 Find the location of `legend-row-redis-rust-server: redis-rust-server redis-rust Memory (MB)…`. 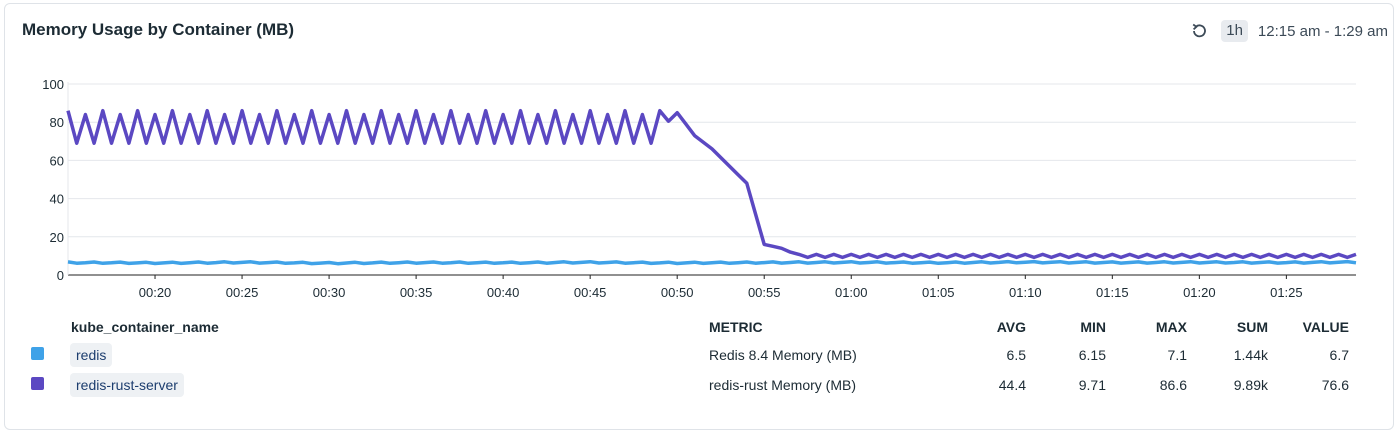

legend-row-redis-rust-server: redis-rust-server redis-rust Memory (MB)… is located at coordinates (700, 385).